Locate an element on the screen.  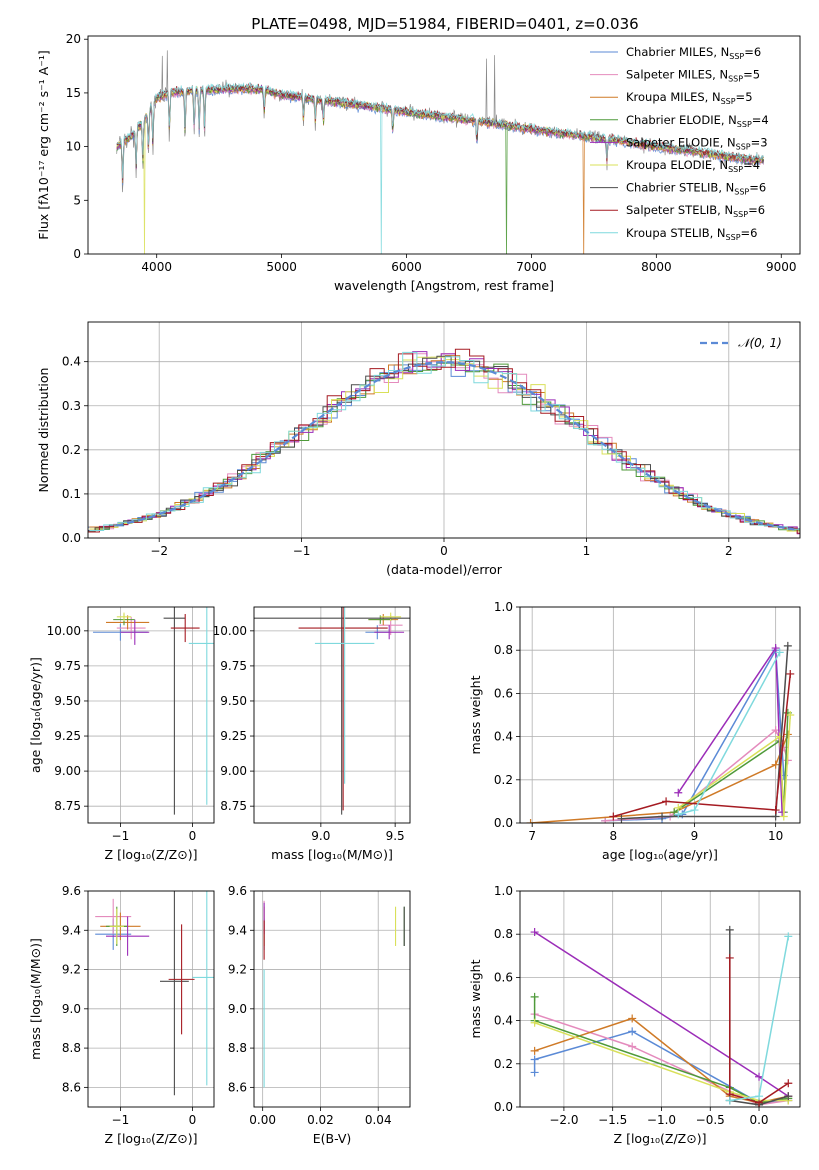
errorbar-kroupa-miles is located at coordinates (128, 622).